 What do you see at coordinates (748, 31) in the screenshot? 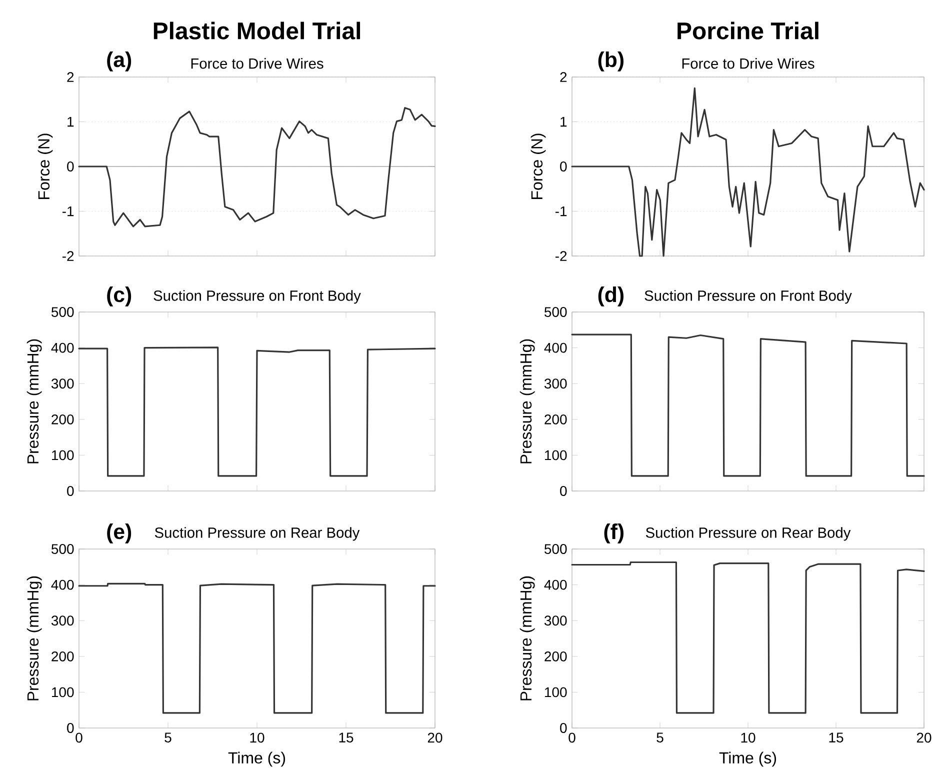
I see `text: Porcine Trial` at bounding box center [748, 31].